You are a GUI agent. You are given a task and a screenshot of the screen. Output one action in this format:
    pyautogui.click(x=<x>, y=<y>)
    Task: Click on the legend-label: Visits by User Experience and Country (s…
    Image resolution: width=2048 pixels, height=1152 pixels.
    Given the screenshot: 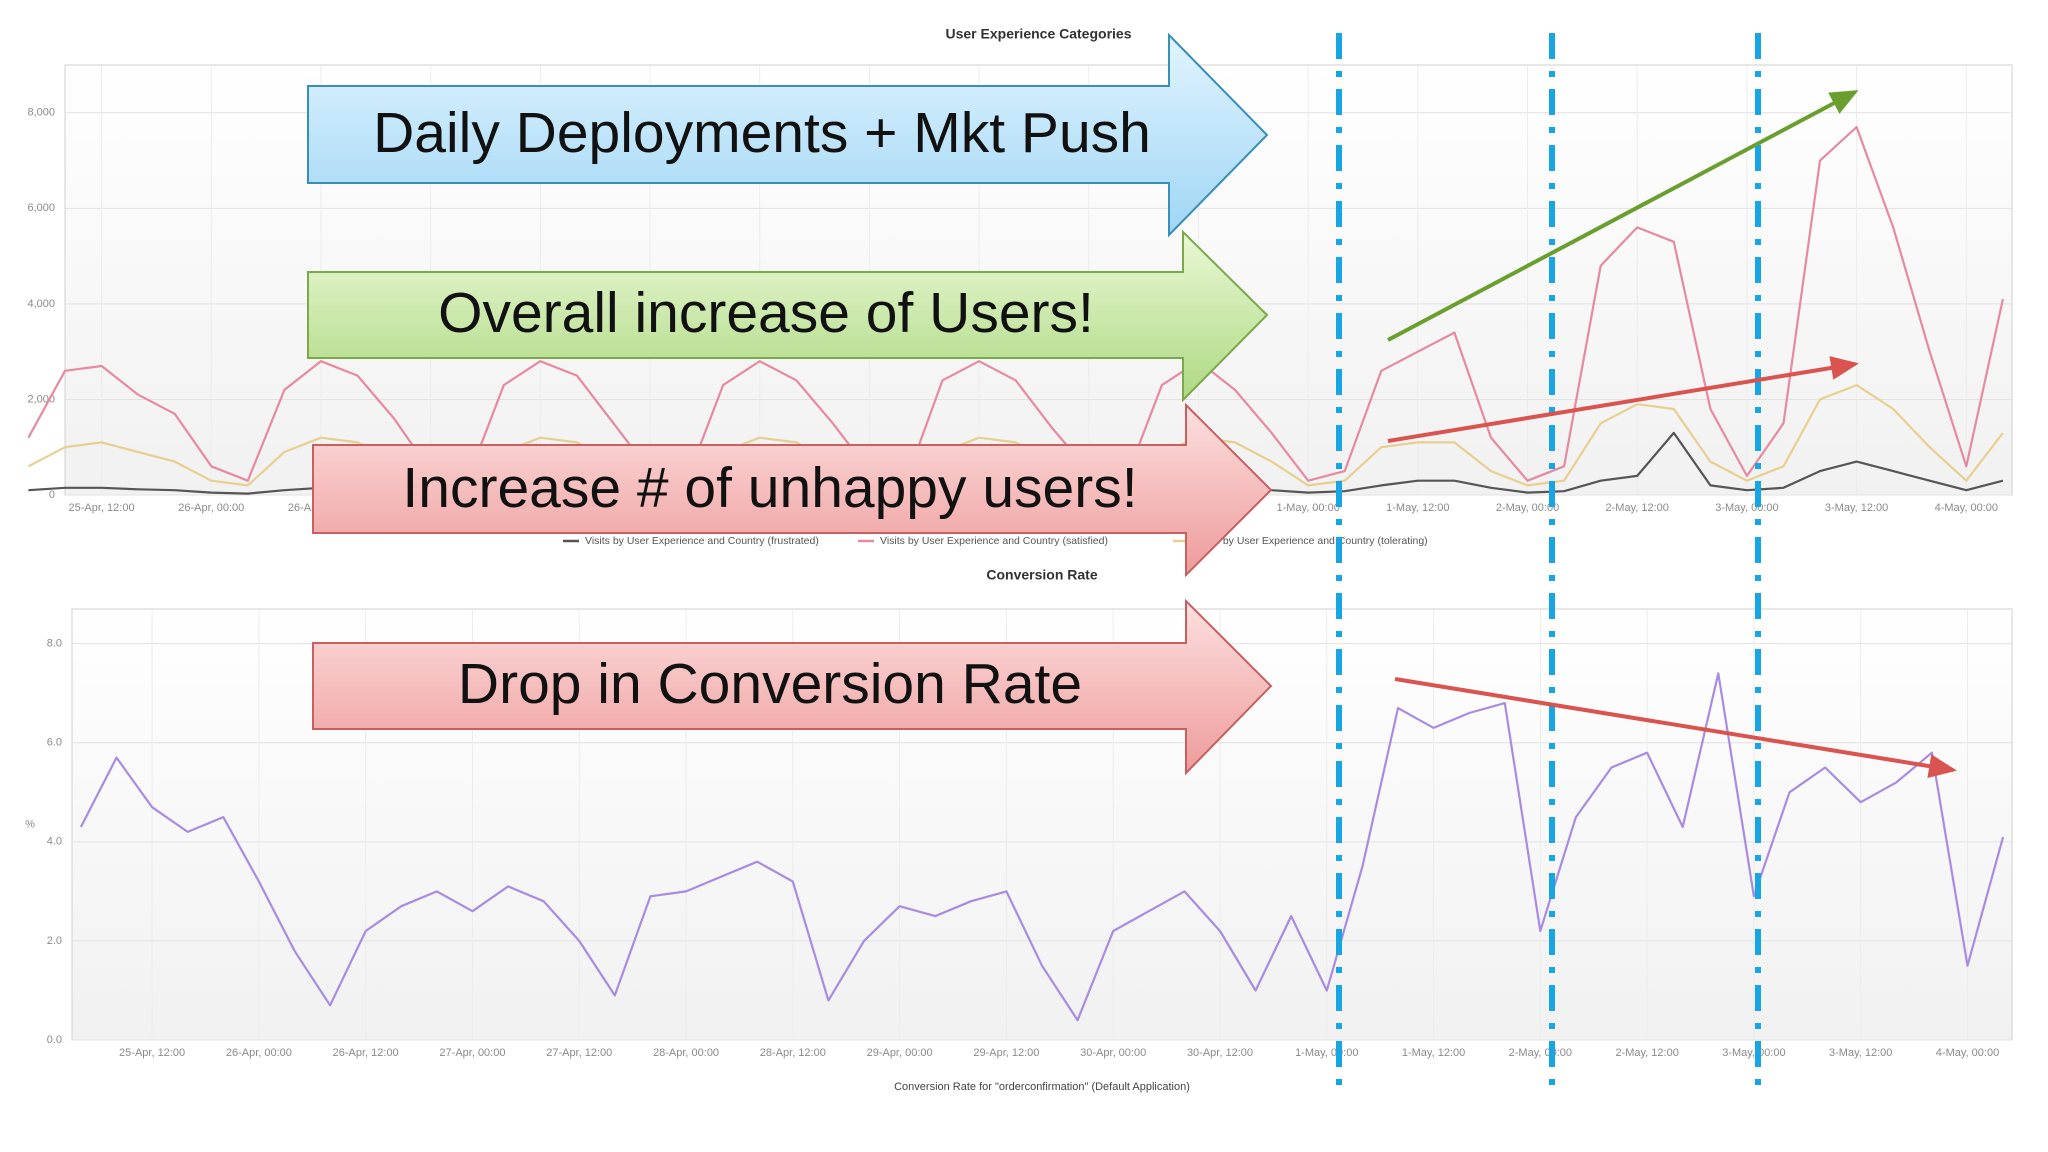 What is the action you would take?
    pyautogui.click(x=994, y=541)
    